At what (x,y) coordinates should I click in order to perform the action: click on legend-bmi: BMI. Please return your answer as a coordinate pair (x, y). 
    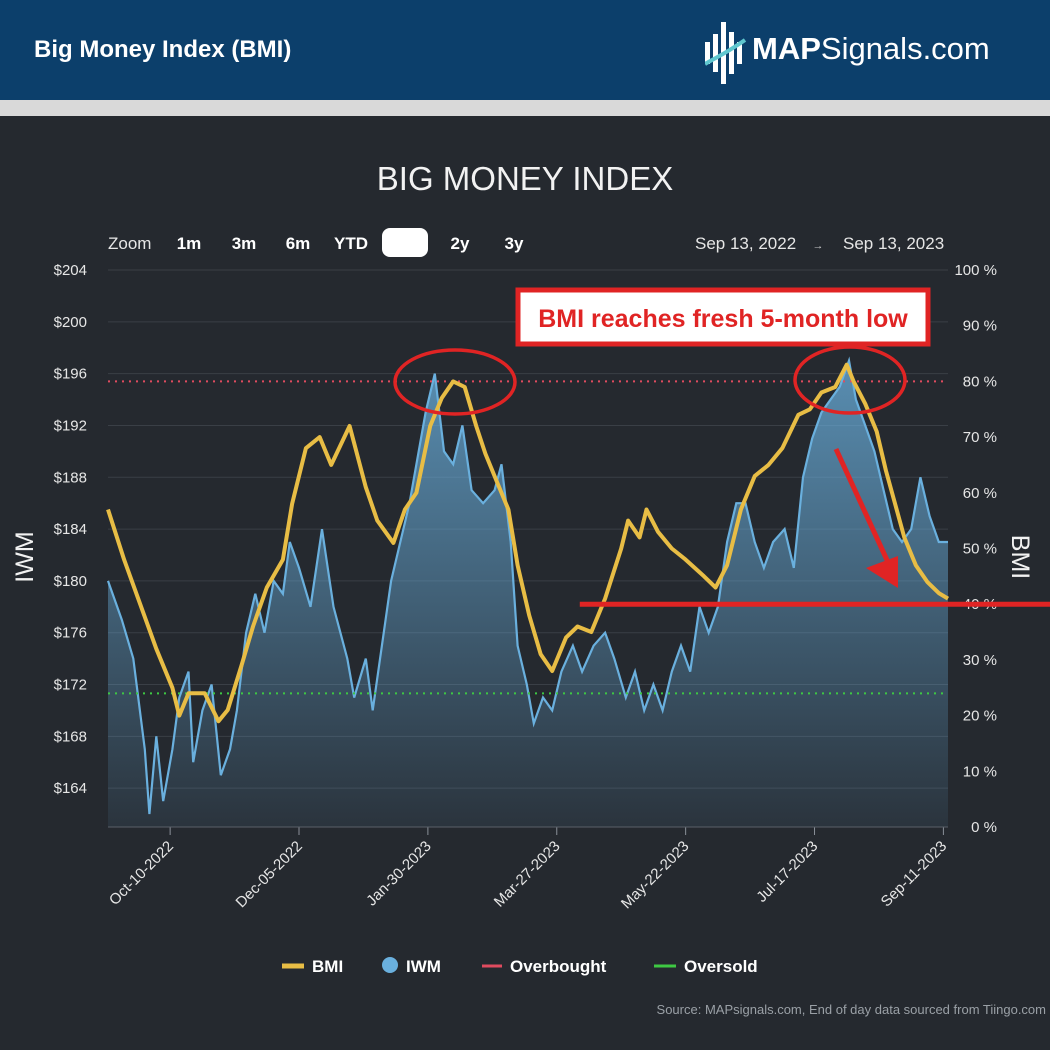
    Looking at the image, I should click on (327, 966).